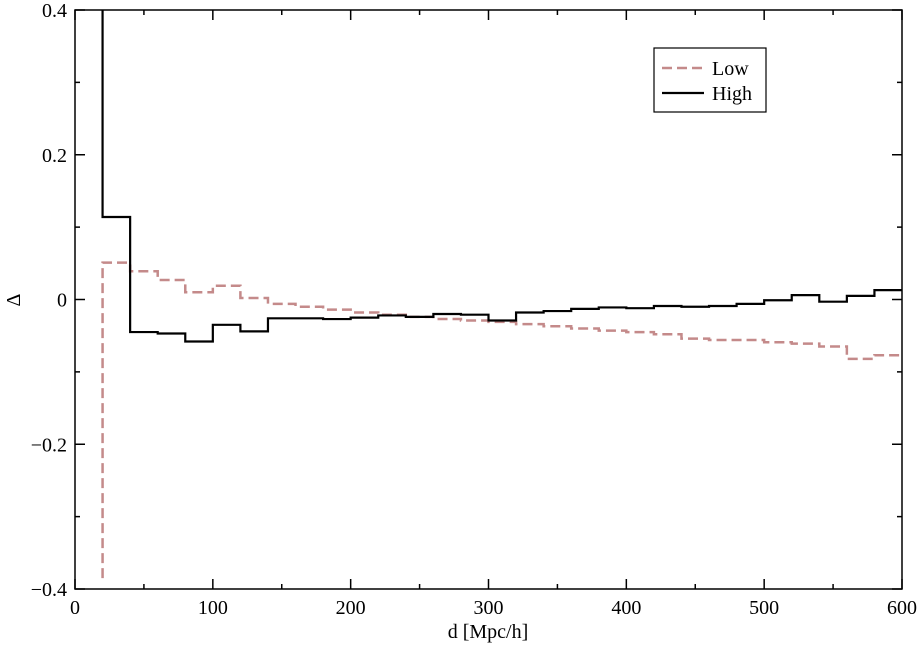 This screenshot has width=921, height=645. What do you see at coordinates (49, 445) in the screenshot?
I see `y-tick-label: −0.2` at bounding box center [49, 445].